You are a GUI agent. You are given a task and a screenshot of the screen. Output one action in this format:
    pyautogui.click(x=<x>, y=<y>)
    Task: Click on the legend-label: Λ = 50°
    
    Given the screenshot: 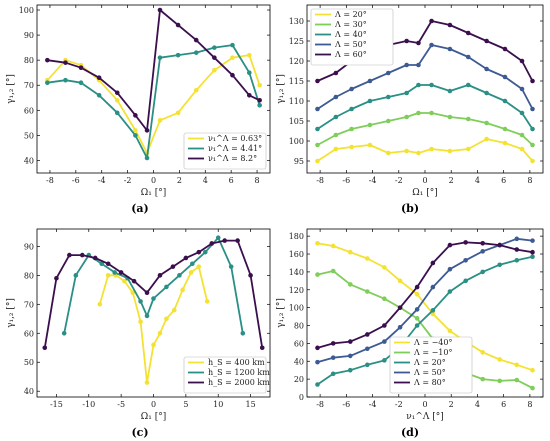 What is the action you would take?
    pyautogui.click(x=429, y=372)
    